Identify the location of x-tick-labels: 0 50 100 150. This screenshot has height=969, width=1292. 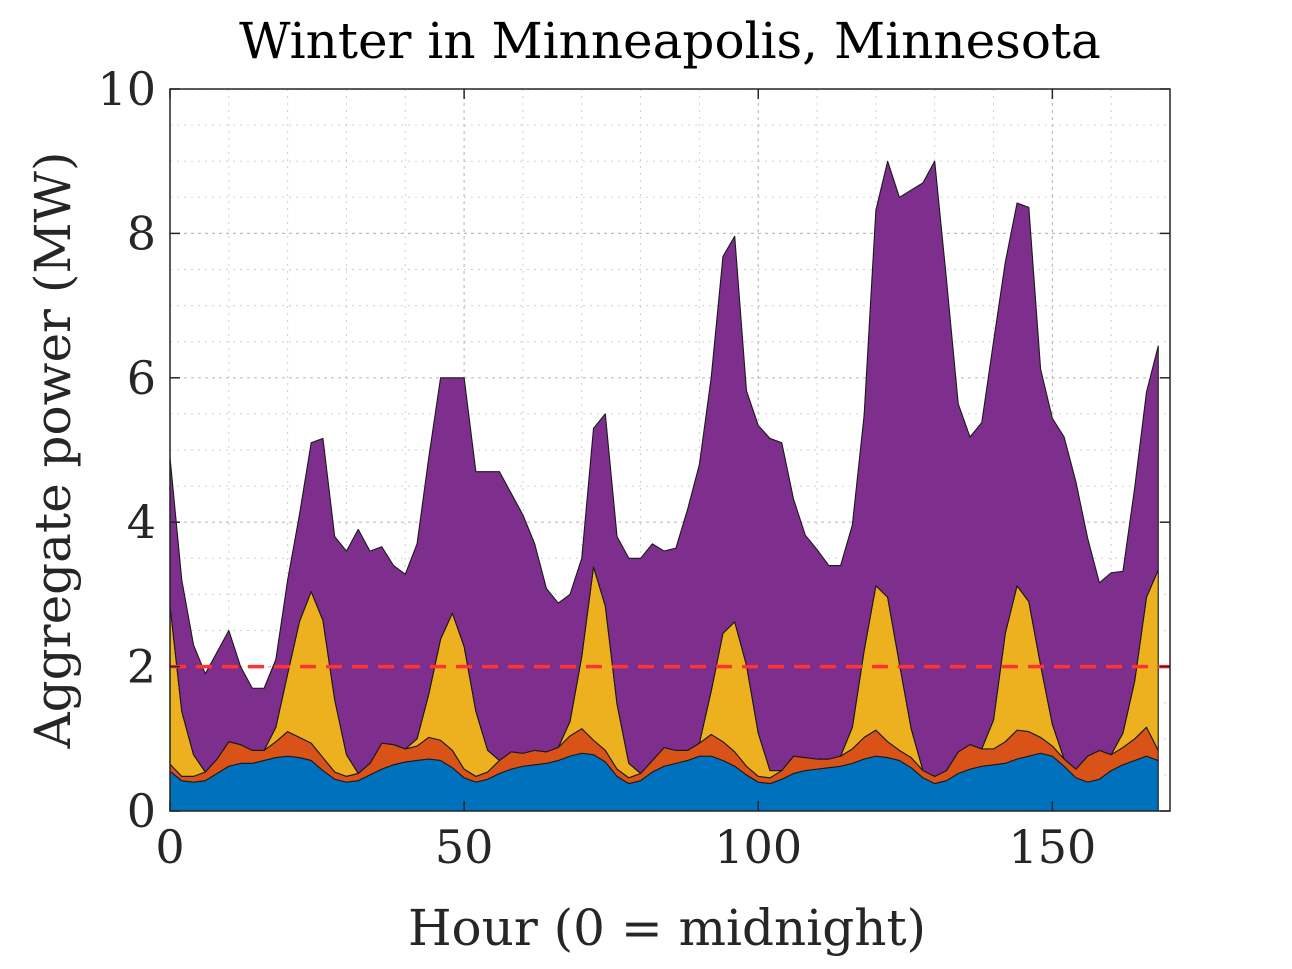
(625, 847).